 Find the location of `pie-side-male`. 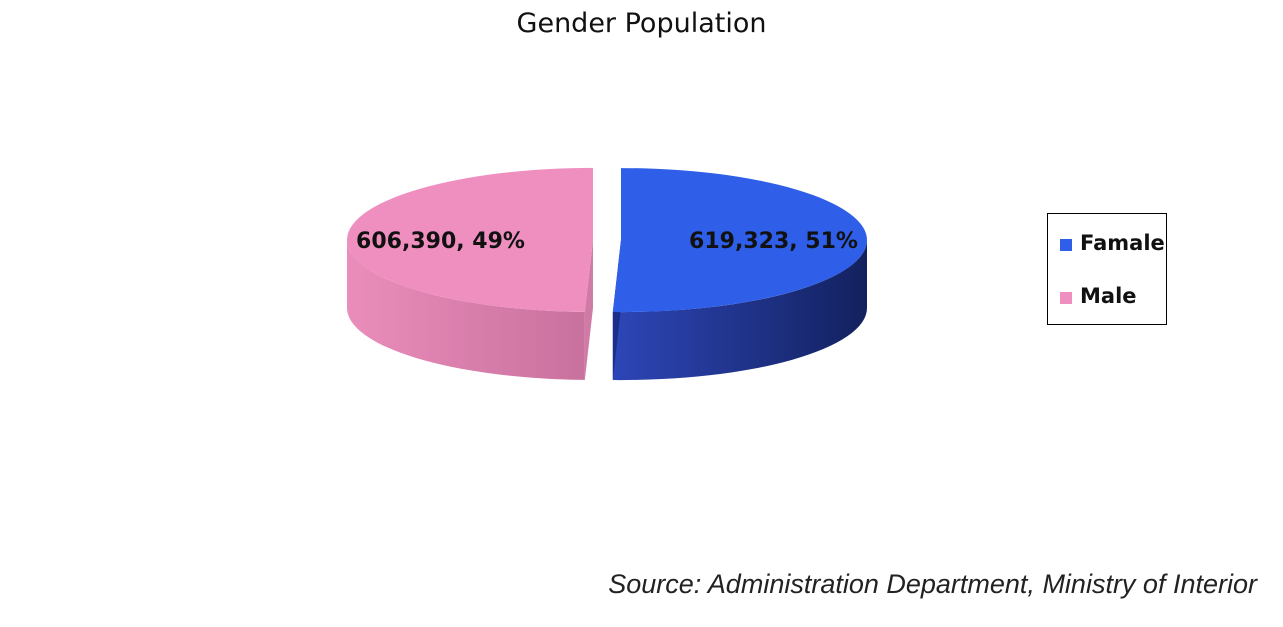

pie-side-male is located at coordinates (466, 309).